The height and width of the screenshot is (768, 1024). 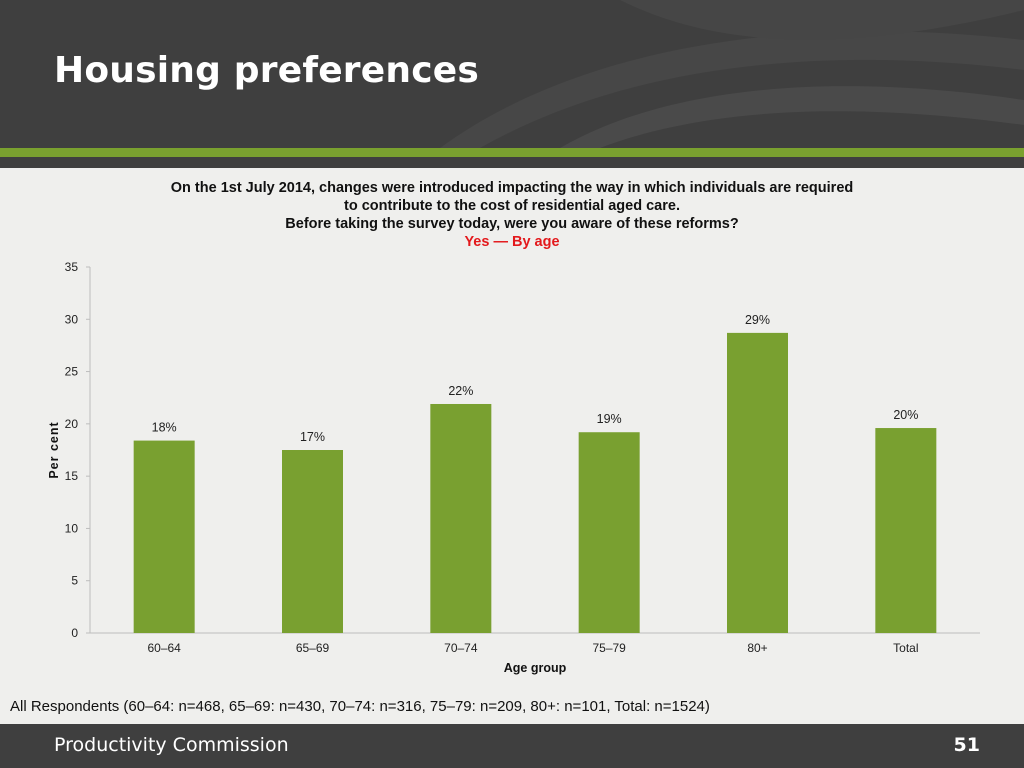 I want to click on slide-footer: Productivity Commission 51, so click(x=512, y=746).